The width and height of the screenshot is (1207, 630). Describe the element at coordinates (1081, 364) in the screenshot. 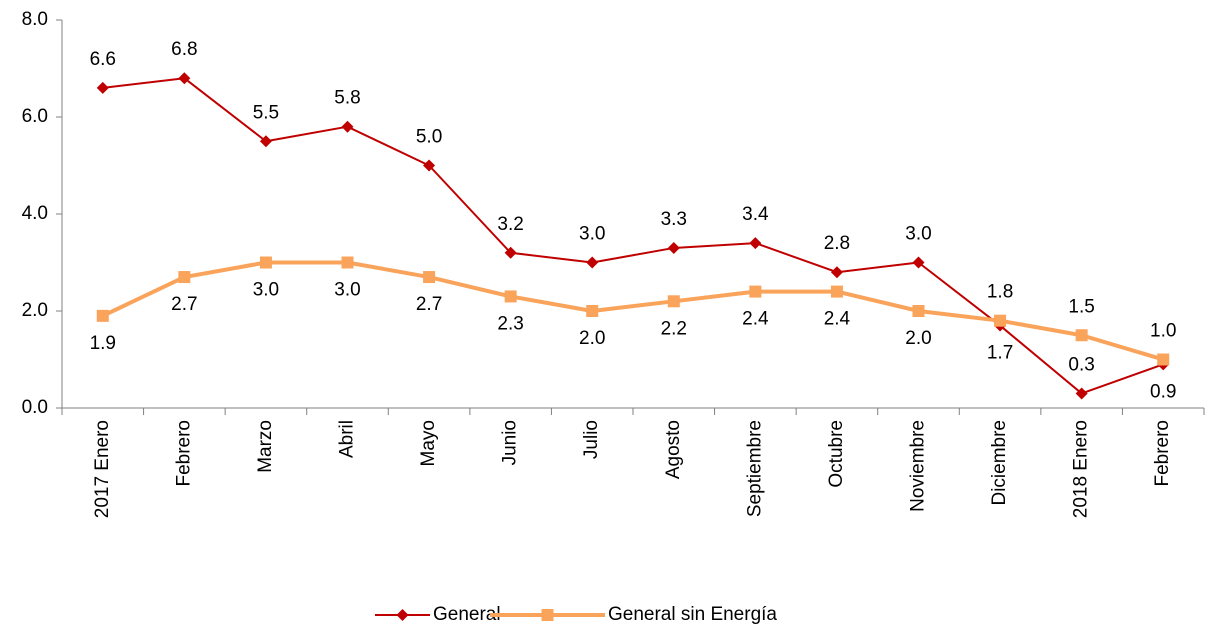

I see `data-label: 0.3` at that location.